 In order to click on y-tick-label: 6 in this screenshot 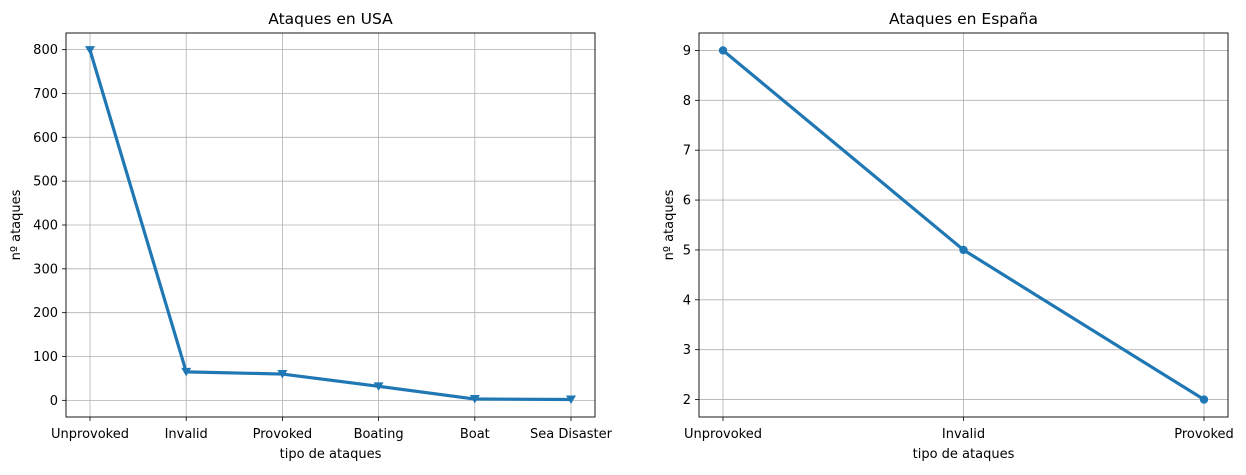, I will do `click(687, 201)`.